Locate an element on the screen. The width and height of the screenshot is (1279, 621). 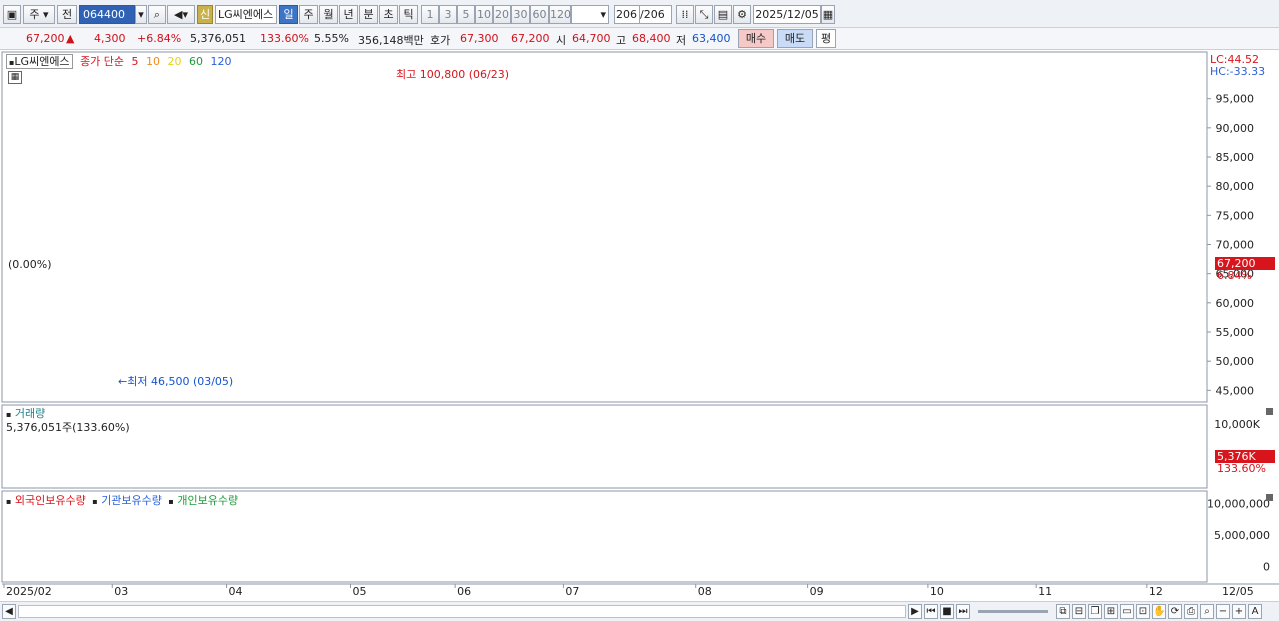
scroll-left-icon: ◀ is located at coordinates (9, 611).